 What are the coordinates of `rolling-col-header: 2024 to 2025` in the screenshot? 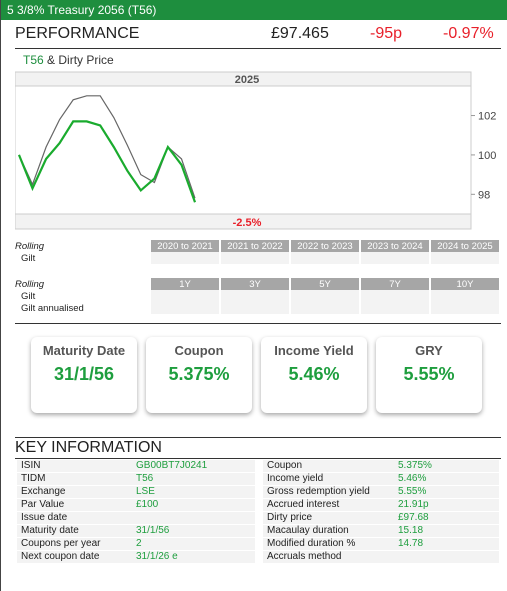 It's located at (465, 246).